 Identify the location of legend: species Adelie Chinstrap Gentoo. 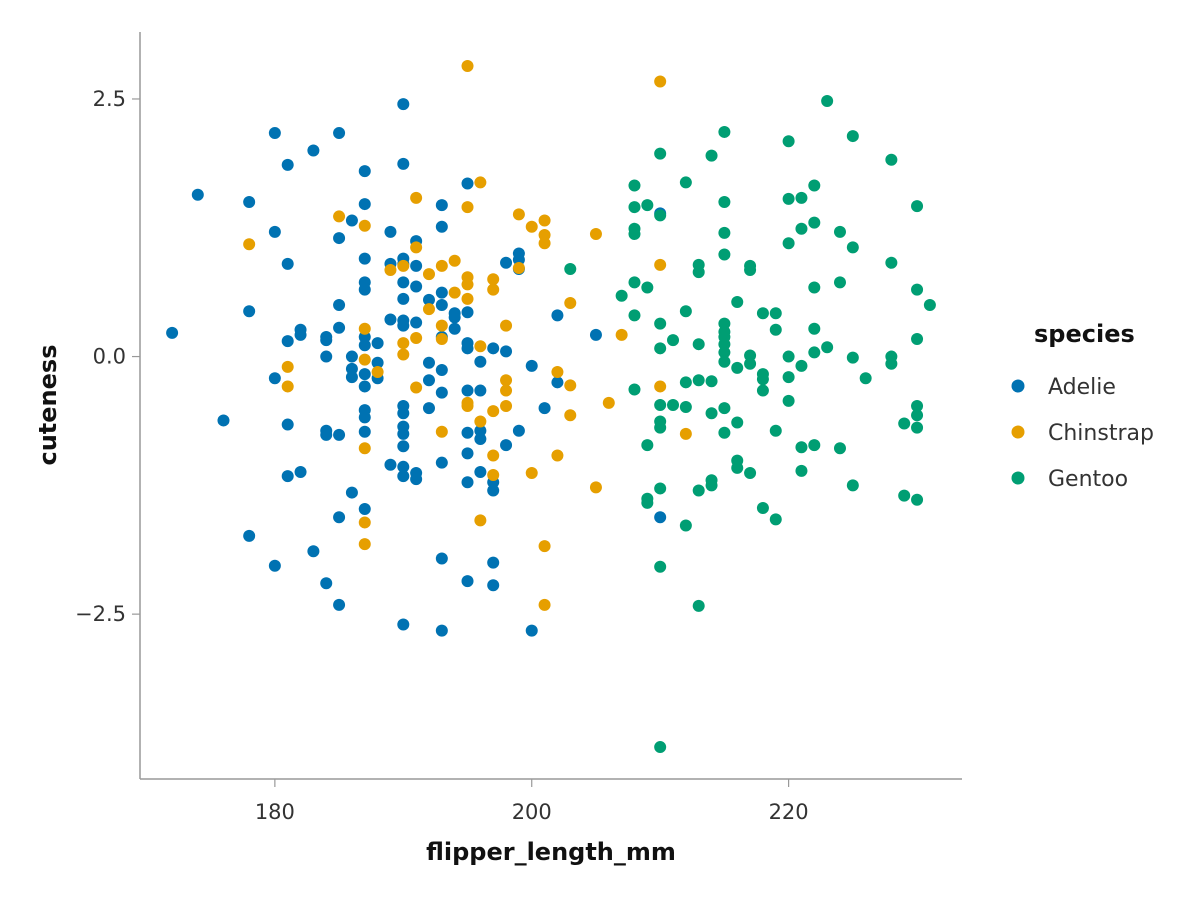
(1082, 406).